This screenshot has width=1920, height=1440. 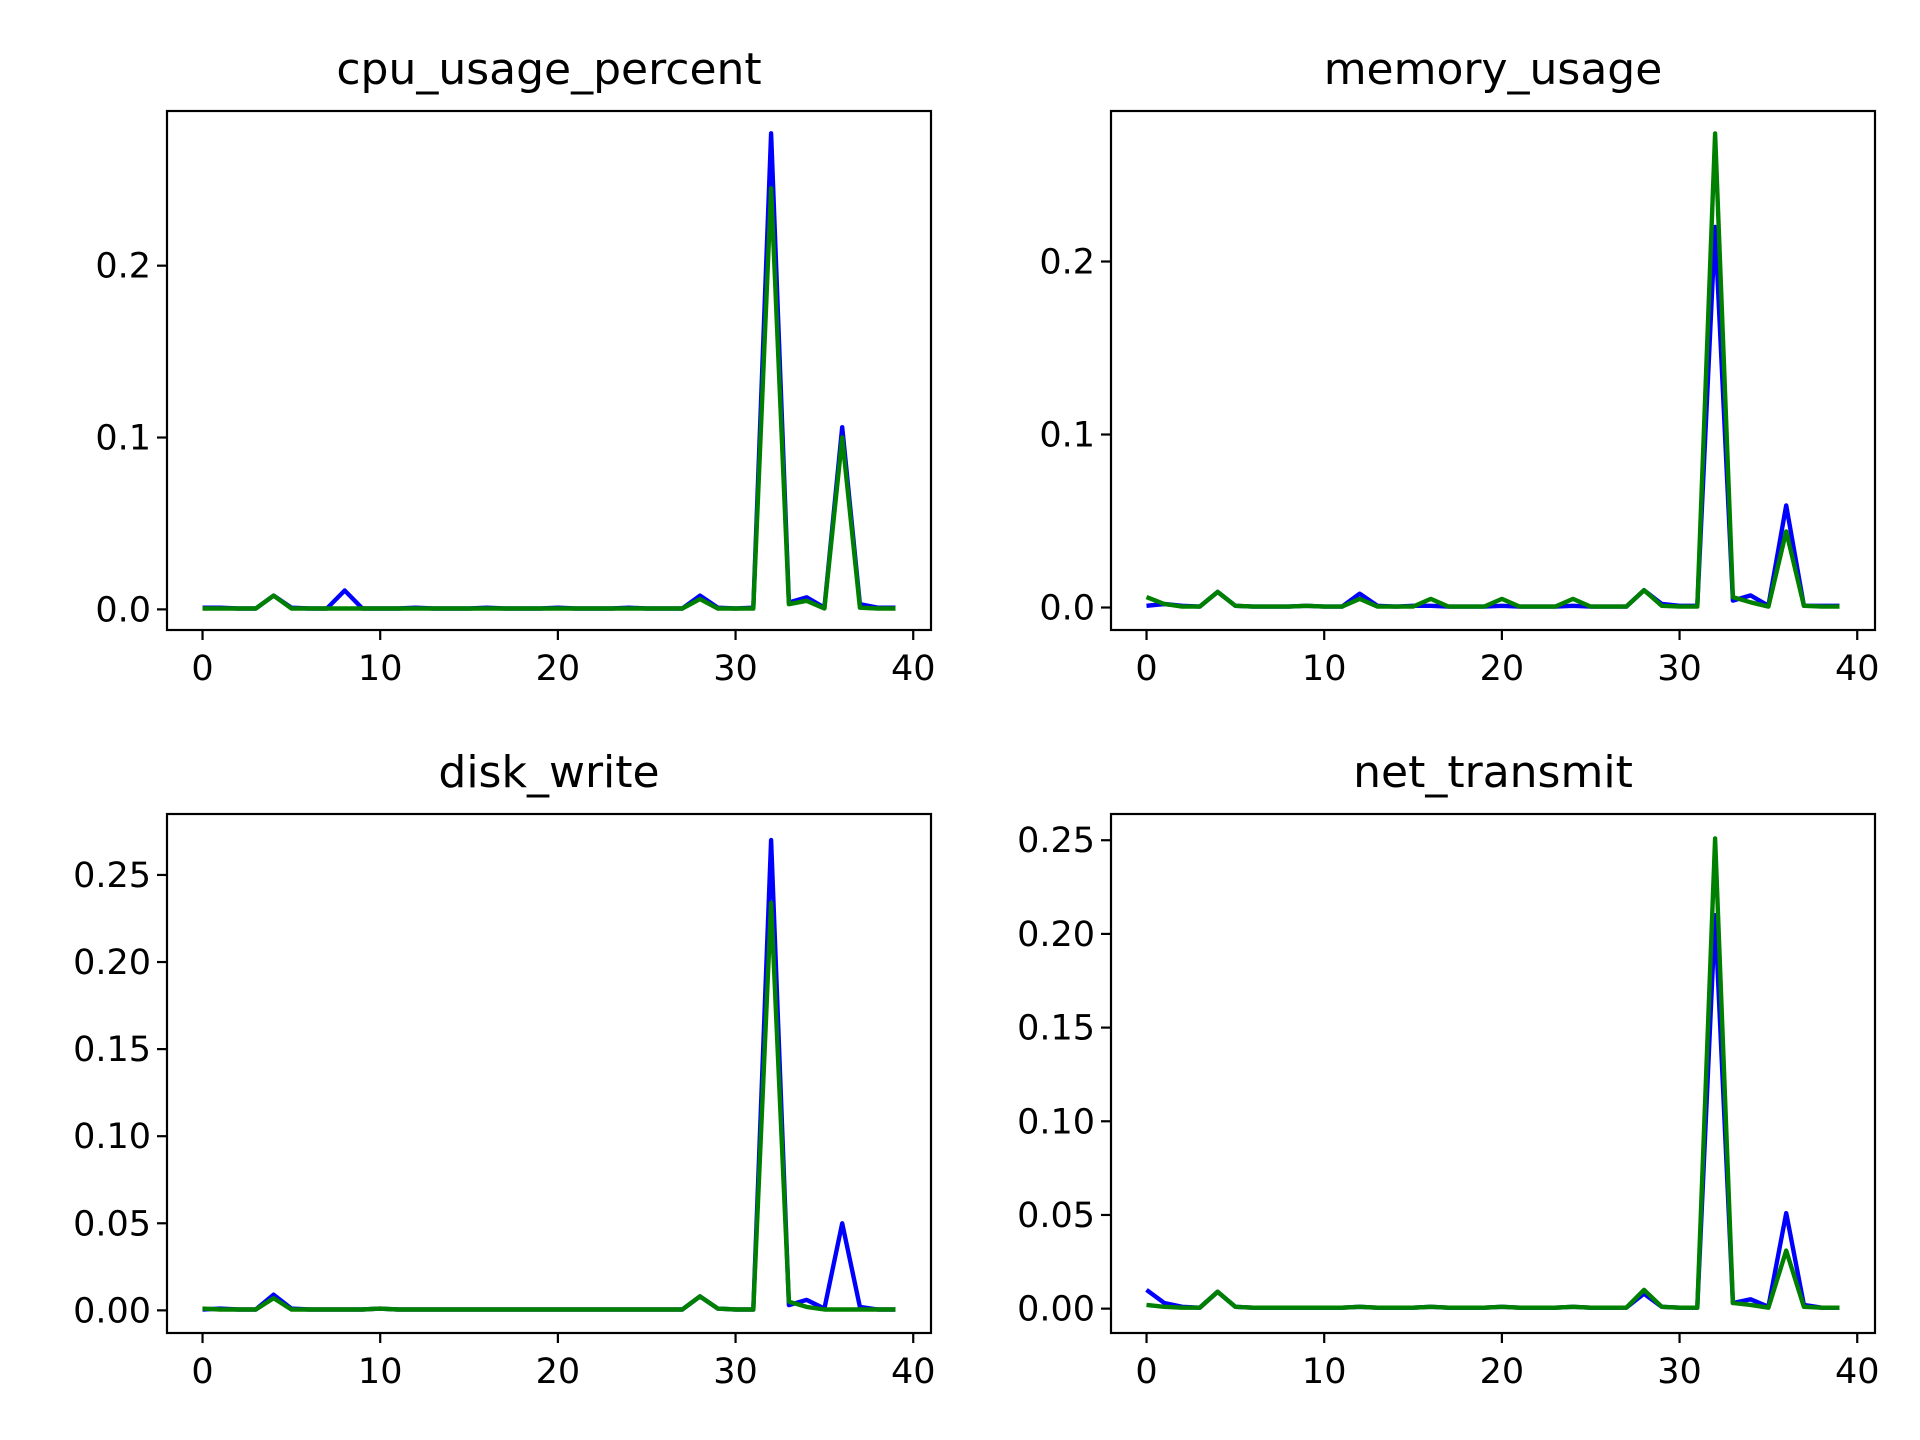 I want to click on subplot-title: disk_write, so click(x=548, y=772).